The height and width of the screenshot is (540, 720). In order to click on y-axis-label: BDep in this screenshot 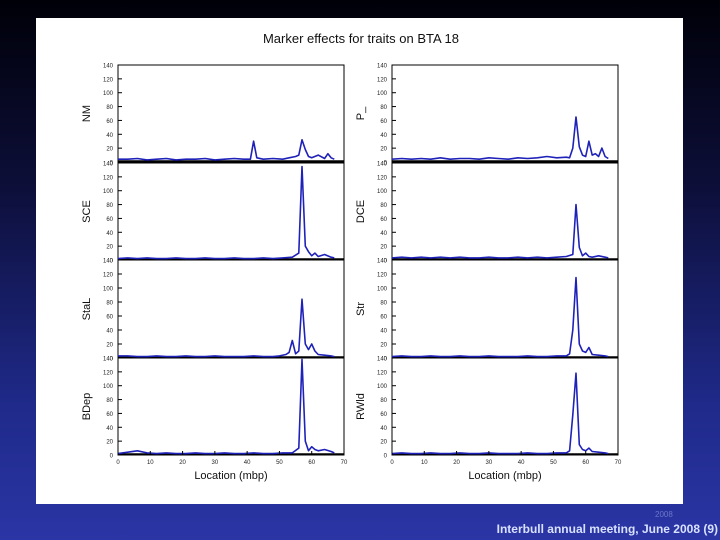, I will do `click(87, 407)`.